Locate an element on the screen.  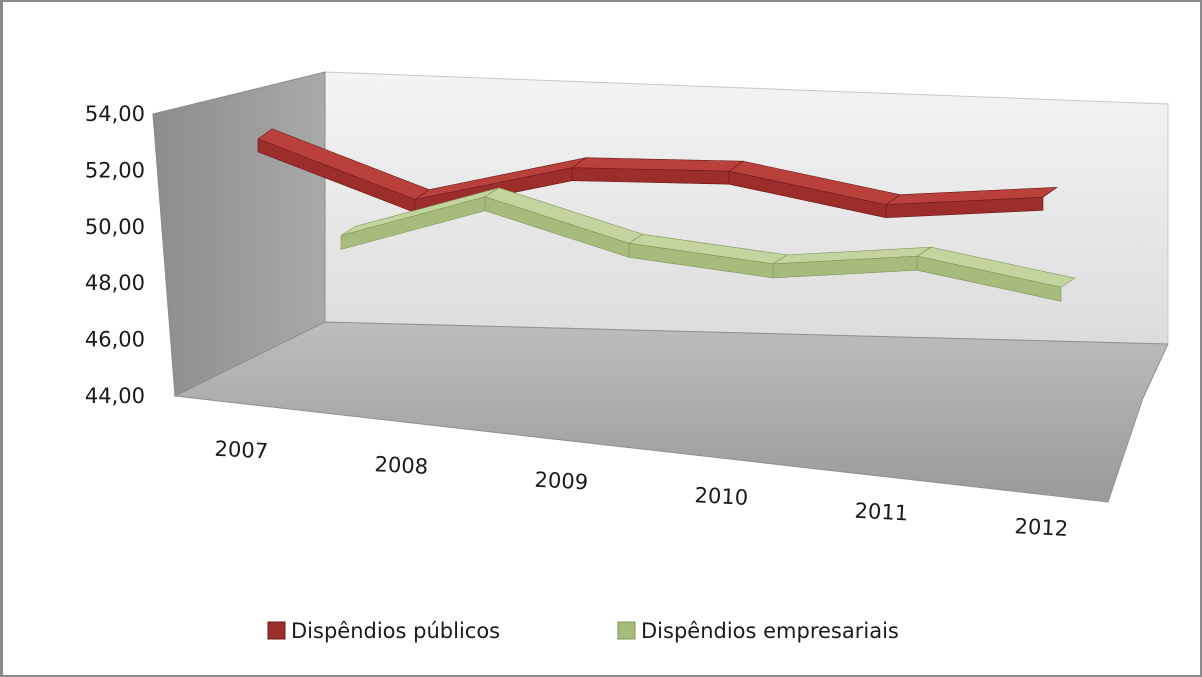
x-tick-label: 2011 is located at coordinates (881, 512).